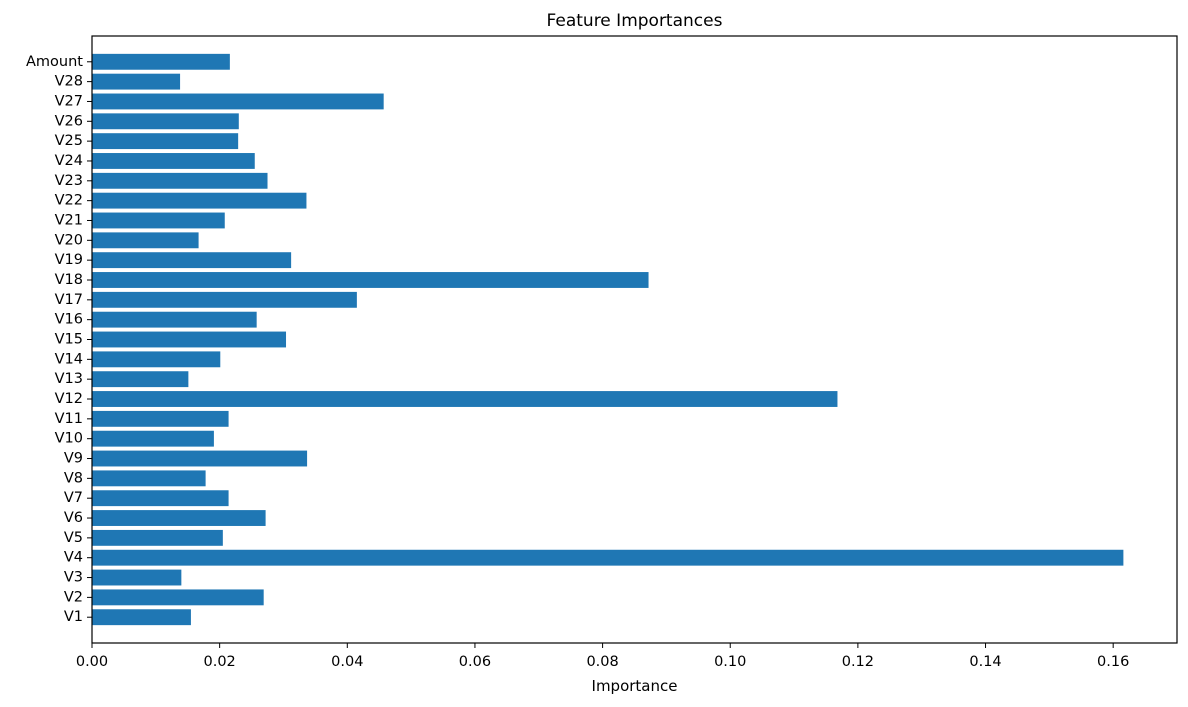 The height and width of the screenshot is (707, 1188). Describe the element at coordinates (69, 82) in the screenshot. I see `y-tick-label-v28: V28` at that location.